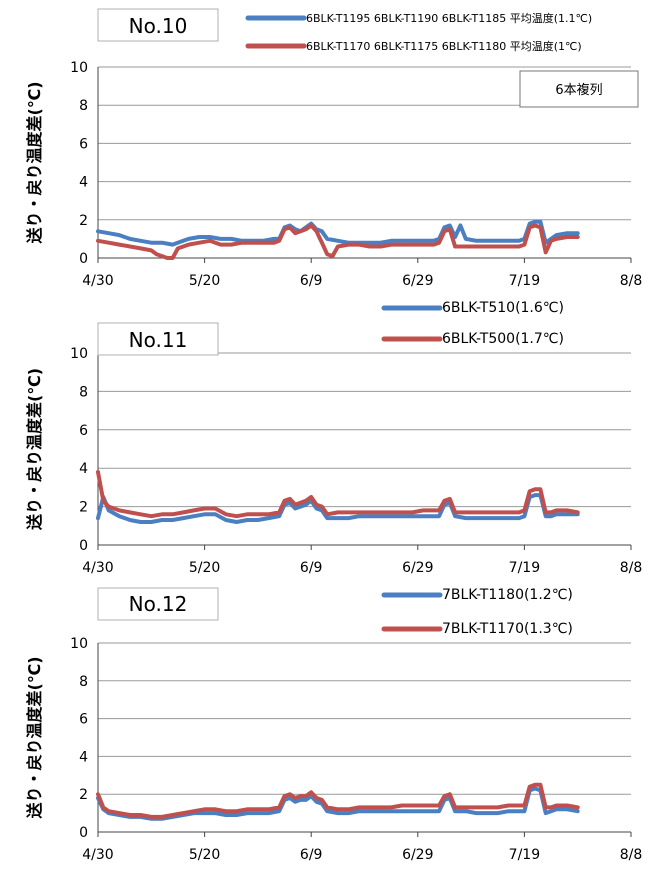  Describe the element at coordinates (503, 339) in the screenshot. I see `legend-label: 6BLK-T500(1.7℃)` at that location.